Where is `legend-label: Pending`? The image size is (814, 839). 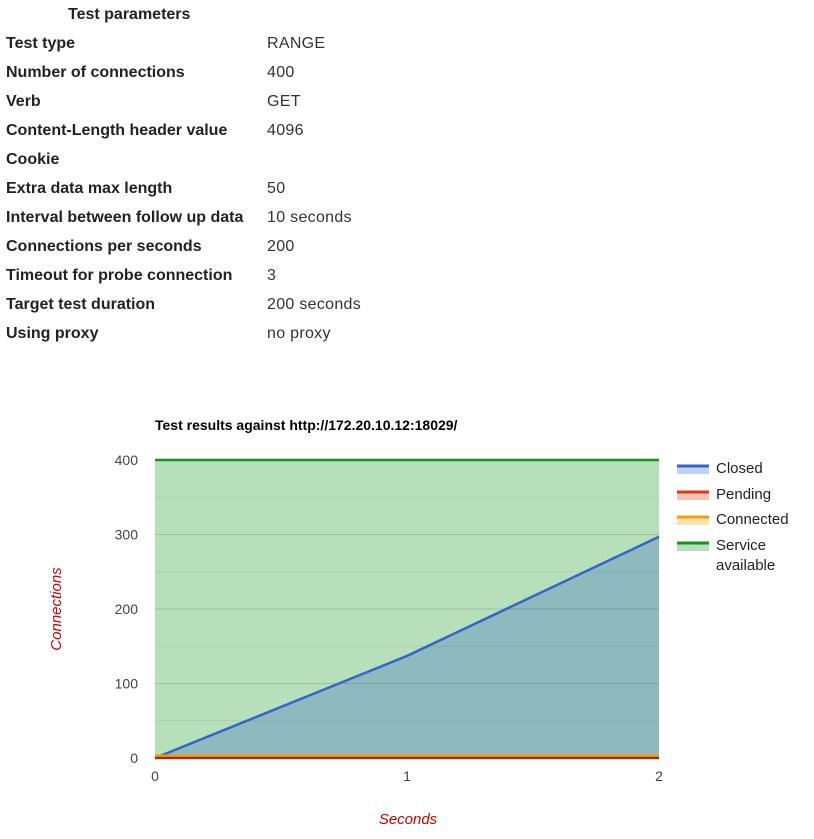
legend-label: Pending is located at coordinates (743, 494).